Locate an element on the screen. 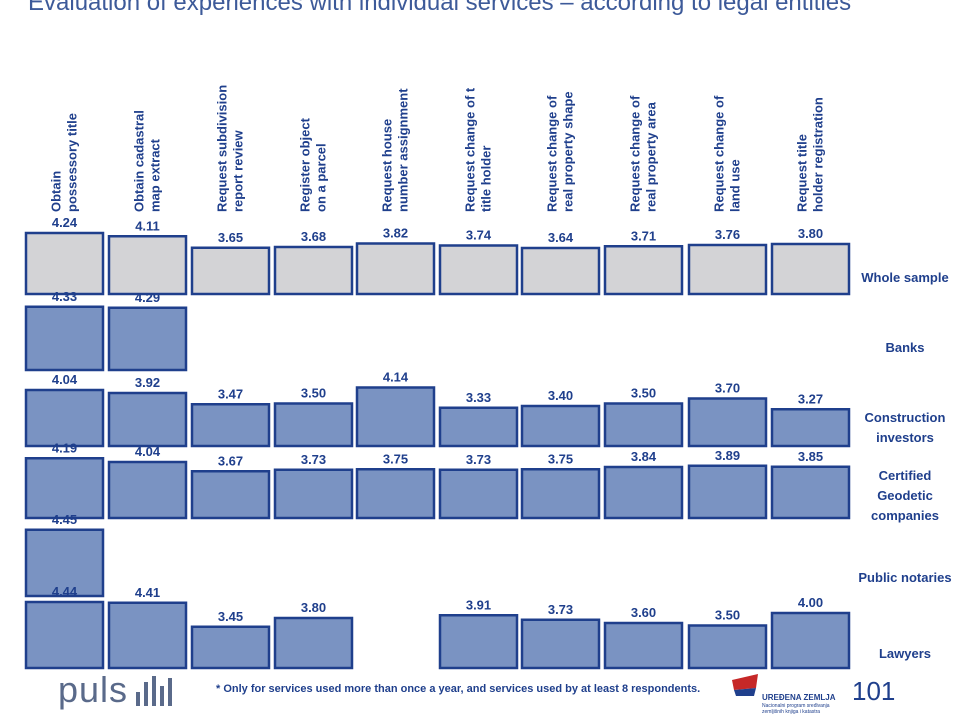  brand-bars-icon is located at coordinates (154, 690).